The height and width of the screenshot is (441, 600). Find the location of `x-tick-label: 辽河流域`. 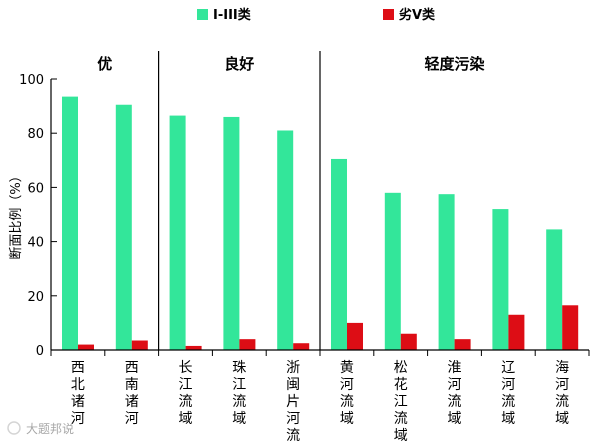

x-tick-label: 辽河流域 is located at coordinates (508, 393).